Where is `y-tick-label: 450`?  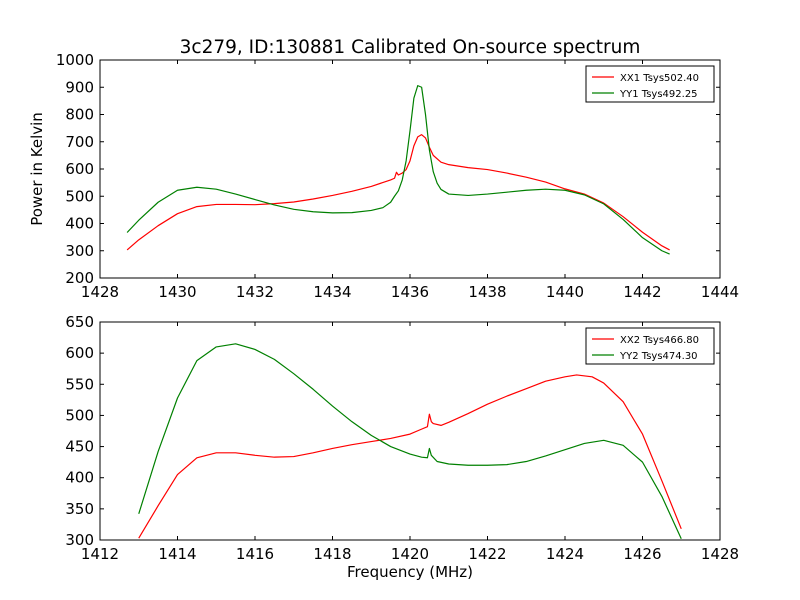
y-tick-label: 450 is located at coordinates (79, 447).